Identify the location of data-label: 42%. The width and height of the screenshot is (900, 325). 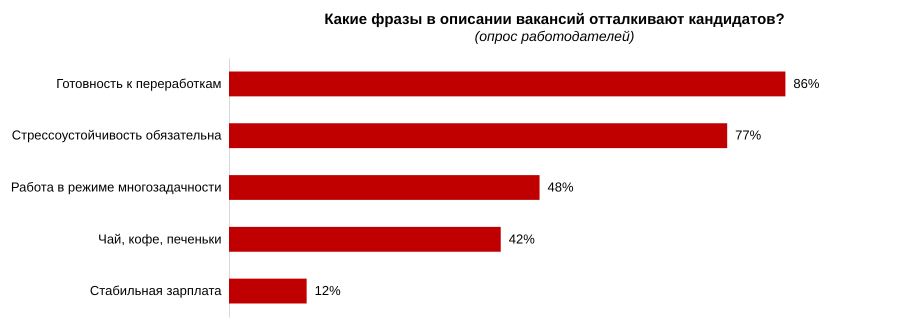
(522, 238).